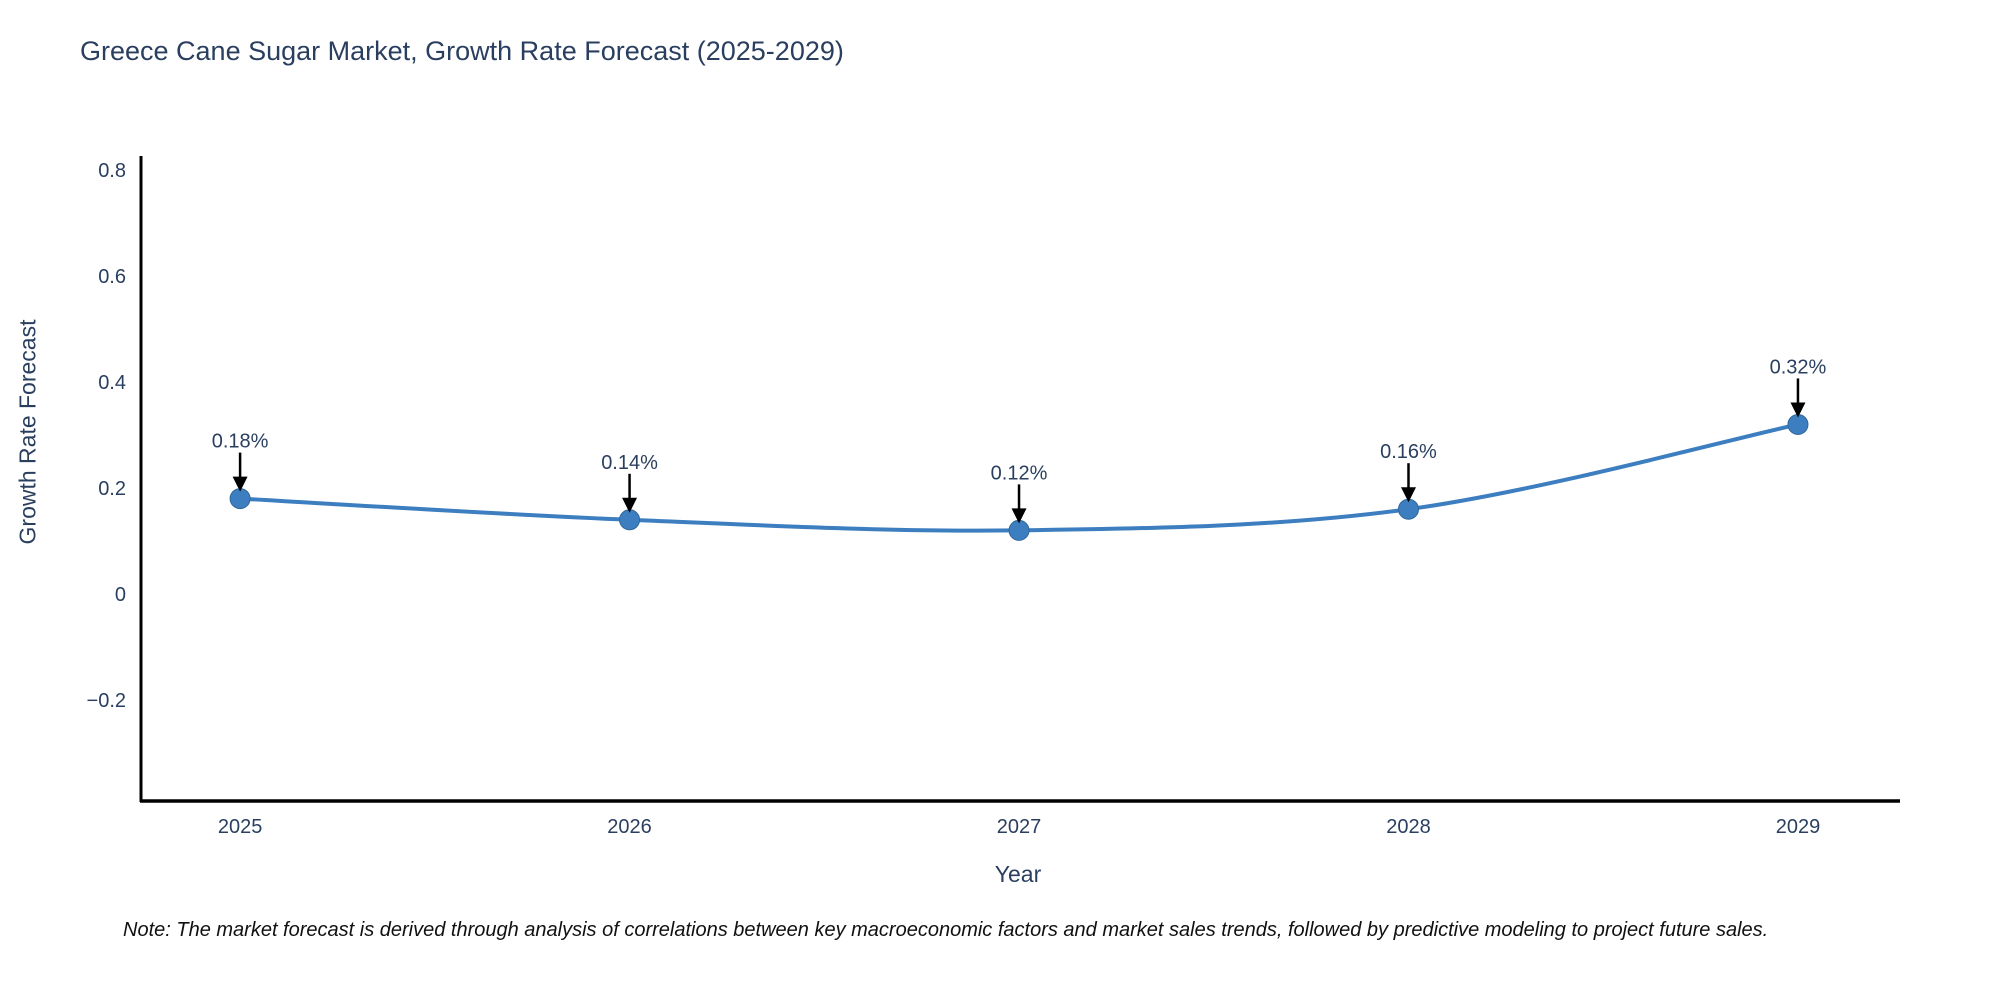 This screenshot has width=2000, height=1000. I want to click on y-tick-label: 0.8, so click(112, 171).